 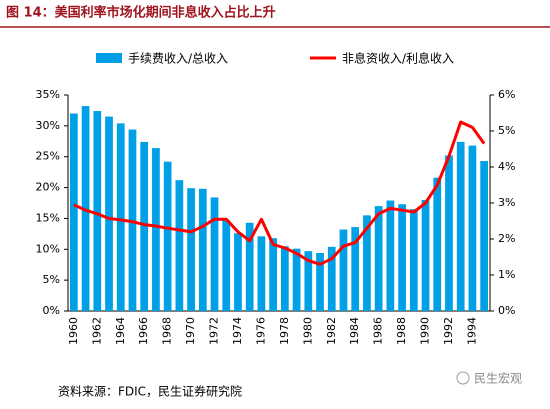 What do you see at coordinates (178, 59) in the screenshot?
I see `legend-label: 手续费收入/总收入` at bounding box center [178, 59].